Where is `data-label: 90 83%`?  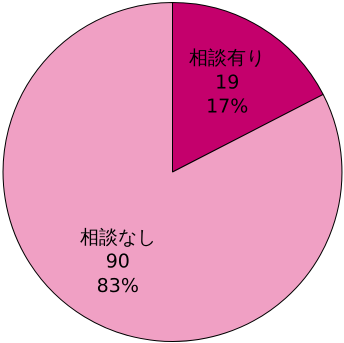 data-label: 90 83% is located at coordinates (117, 273).